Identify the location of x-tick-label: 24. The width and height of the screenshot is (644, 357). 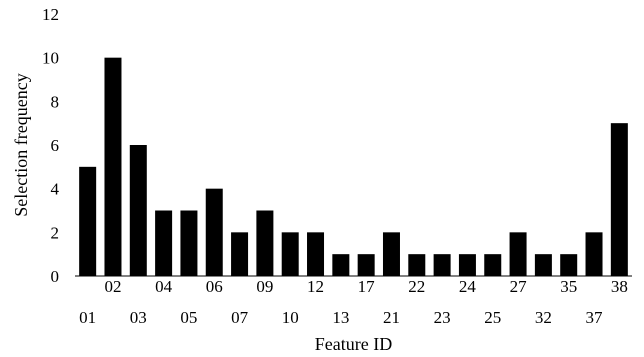
(468, 286).